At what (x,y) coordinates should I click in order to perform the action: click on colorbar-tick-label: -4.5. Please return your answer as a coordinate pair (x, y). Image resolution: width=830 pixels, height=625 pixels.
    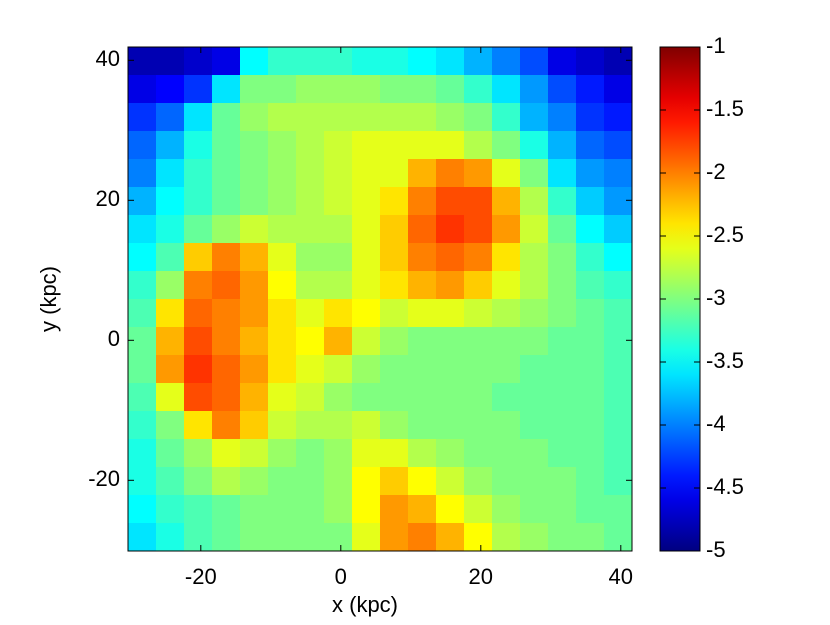
    Looking at the image, I should click on (725, 486).